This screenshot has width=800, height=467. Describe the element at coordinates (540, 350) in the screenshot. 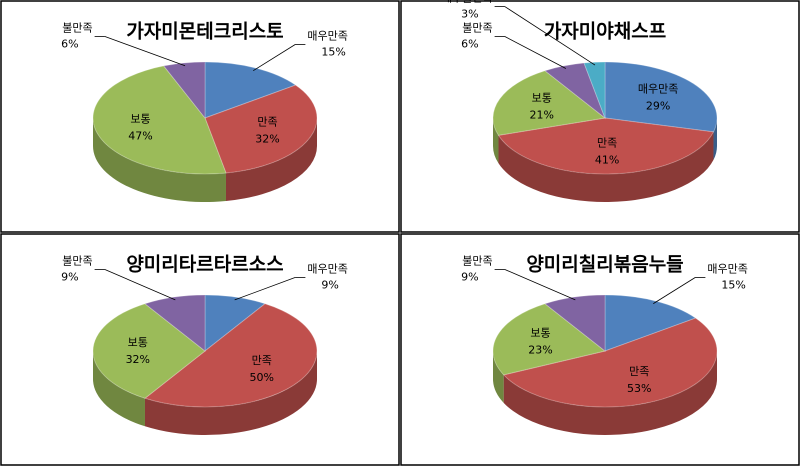

I see `value-label: 23%` at that location.